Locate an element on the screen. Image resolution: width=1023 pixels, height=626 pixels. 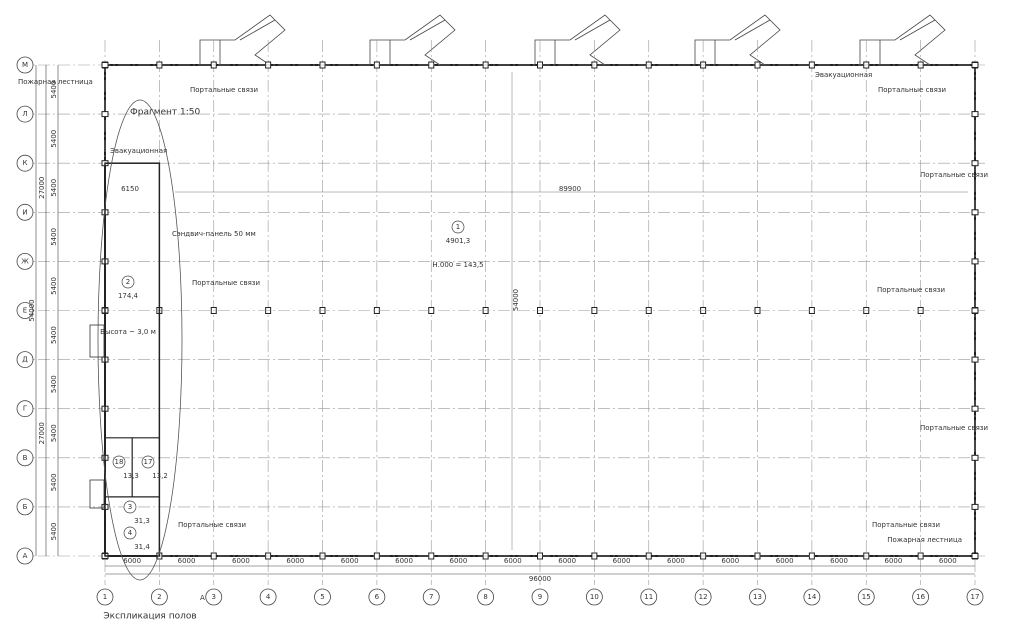
dimension: 27000 is located at coordinates (42, 188).